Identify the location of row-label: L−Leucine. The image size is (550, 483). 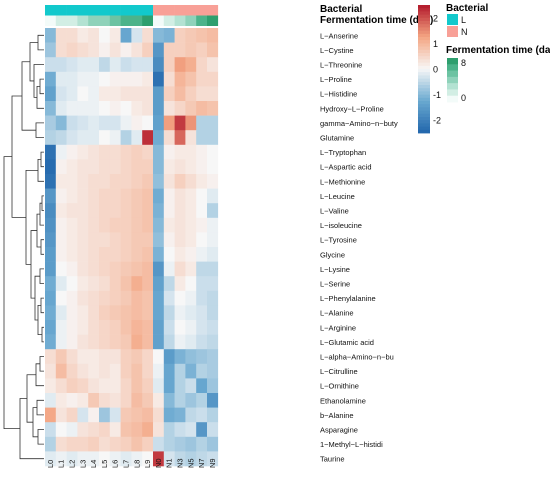
(337, 196).